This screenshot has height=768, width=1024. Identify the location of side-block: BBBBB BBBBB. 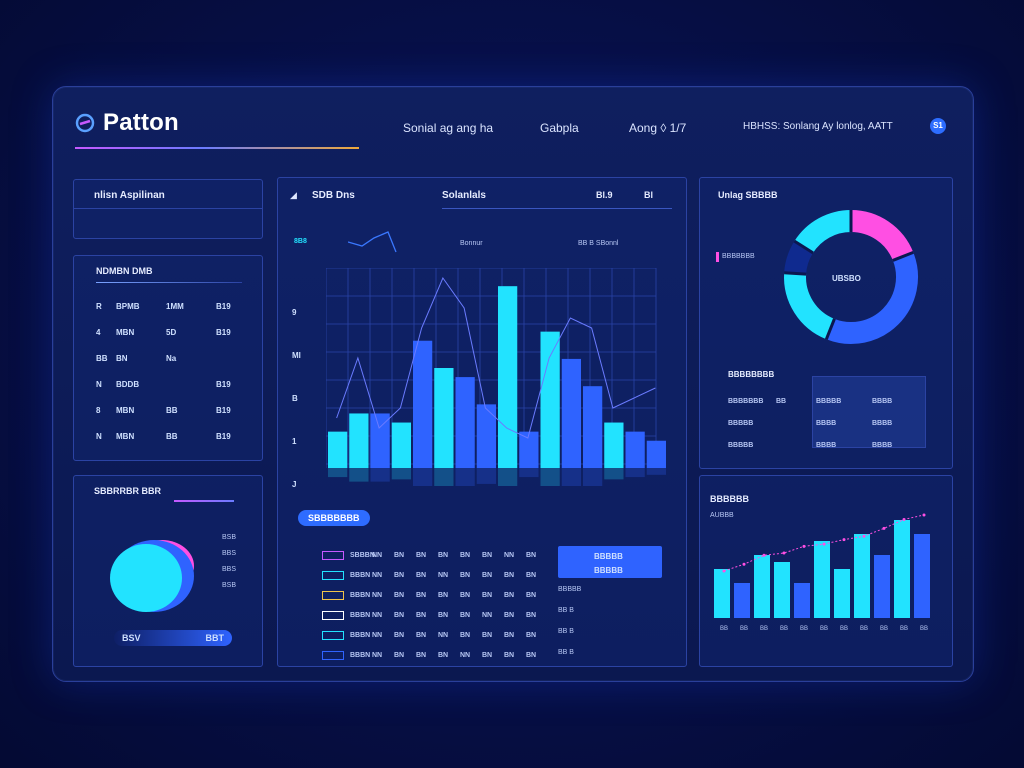
(610, 562).